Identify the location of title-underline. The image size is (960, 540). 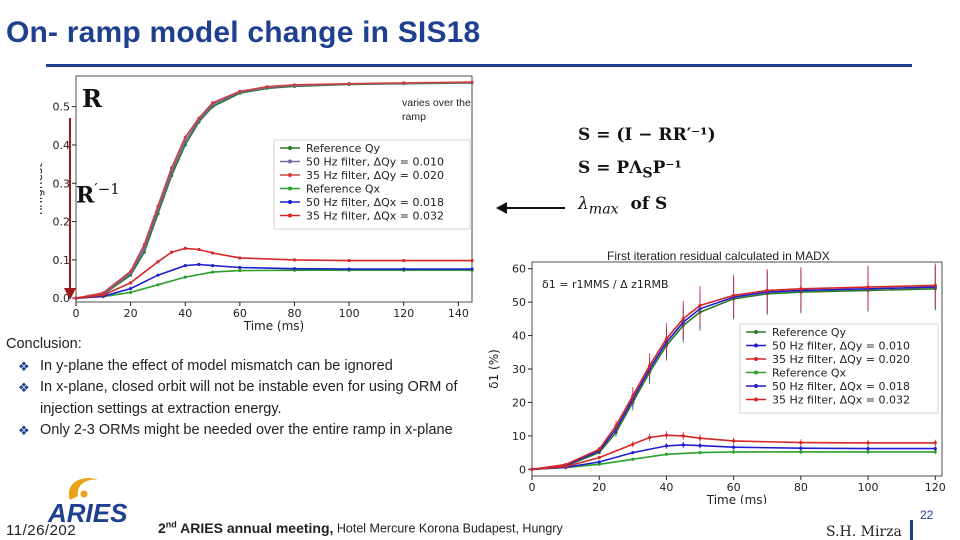
(479, 65).